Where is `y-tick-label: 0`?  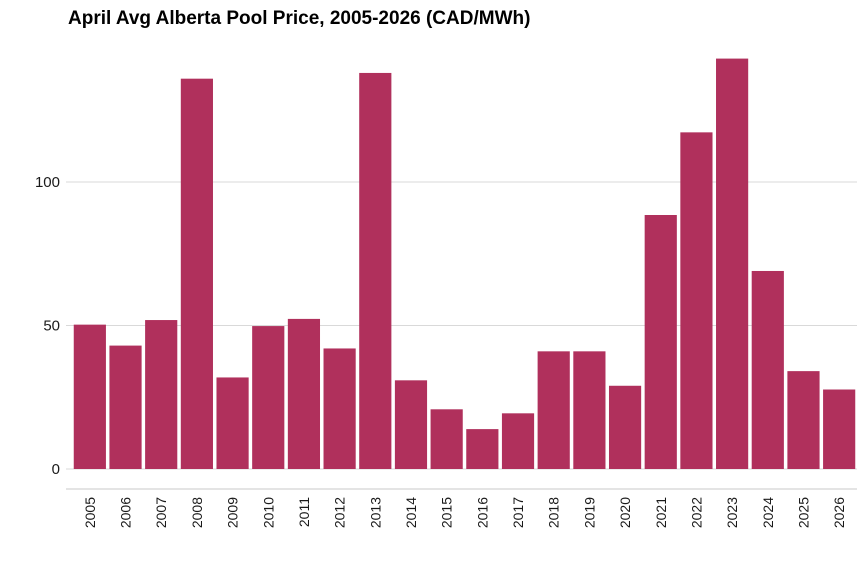
y-tick-label: 0 is located at coordinates (56, 469).